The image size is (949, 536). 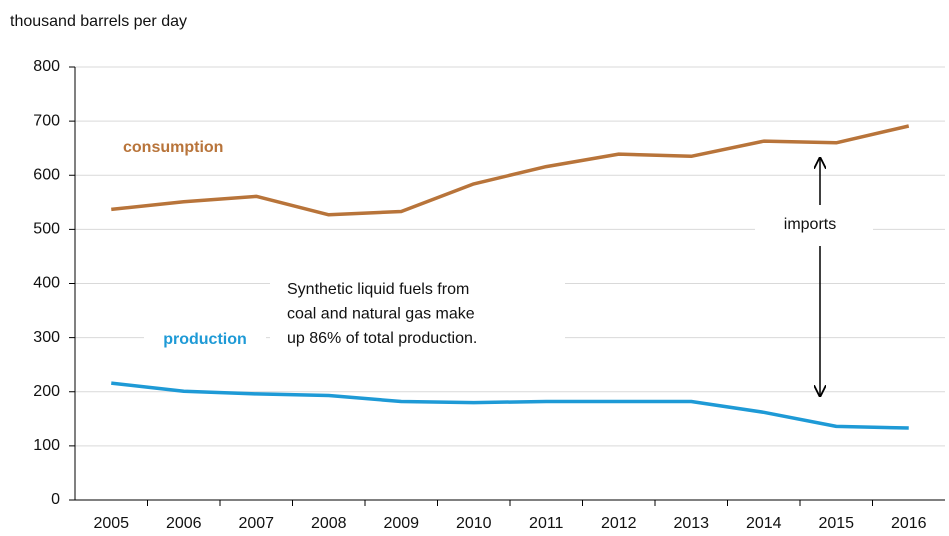 I want to click on x-tick-label: 2006, so click(x=184, y=523).